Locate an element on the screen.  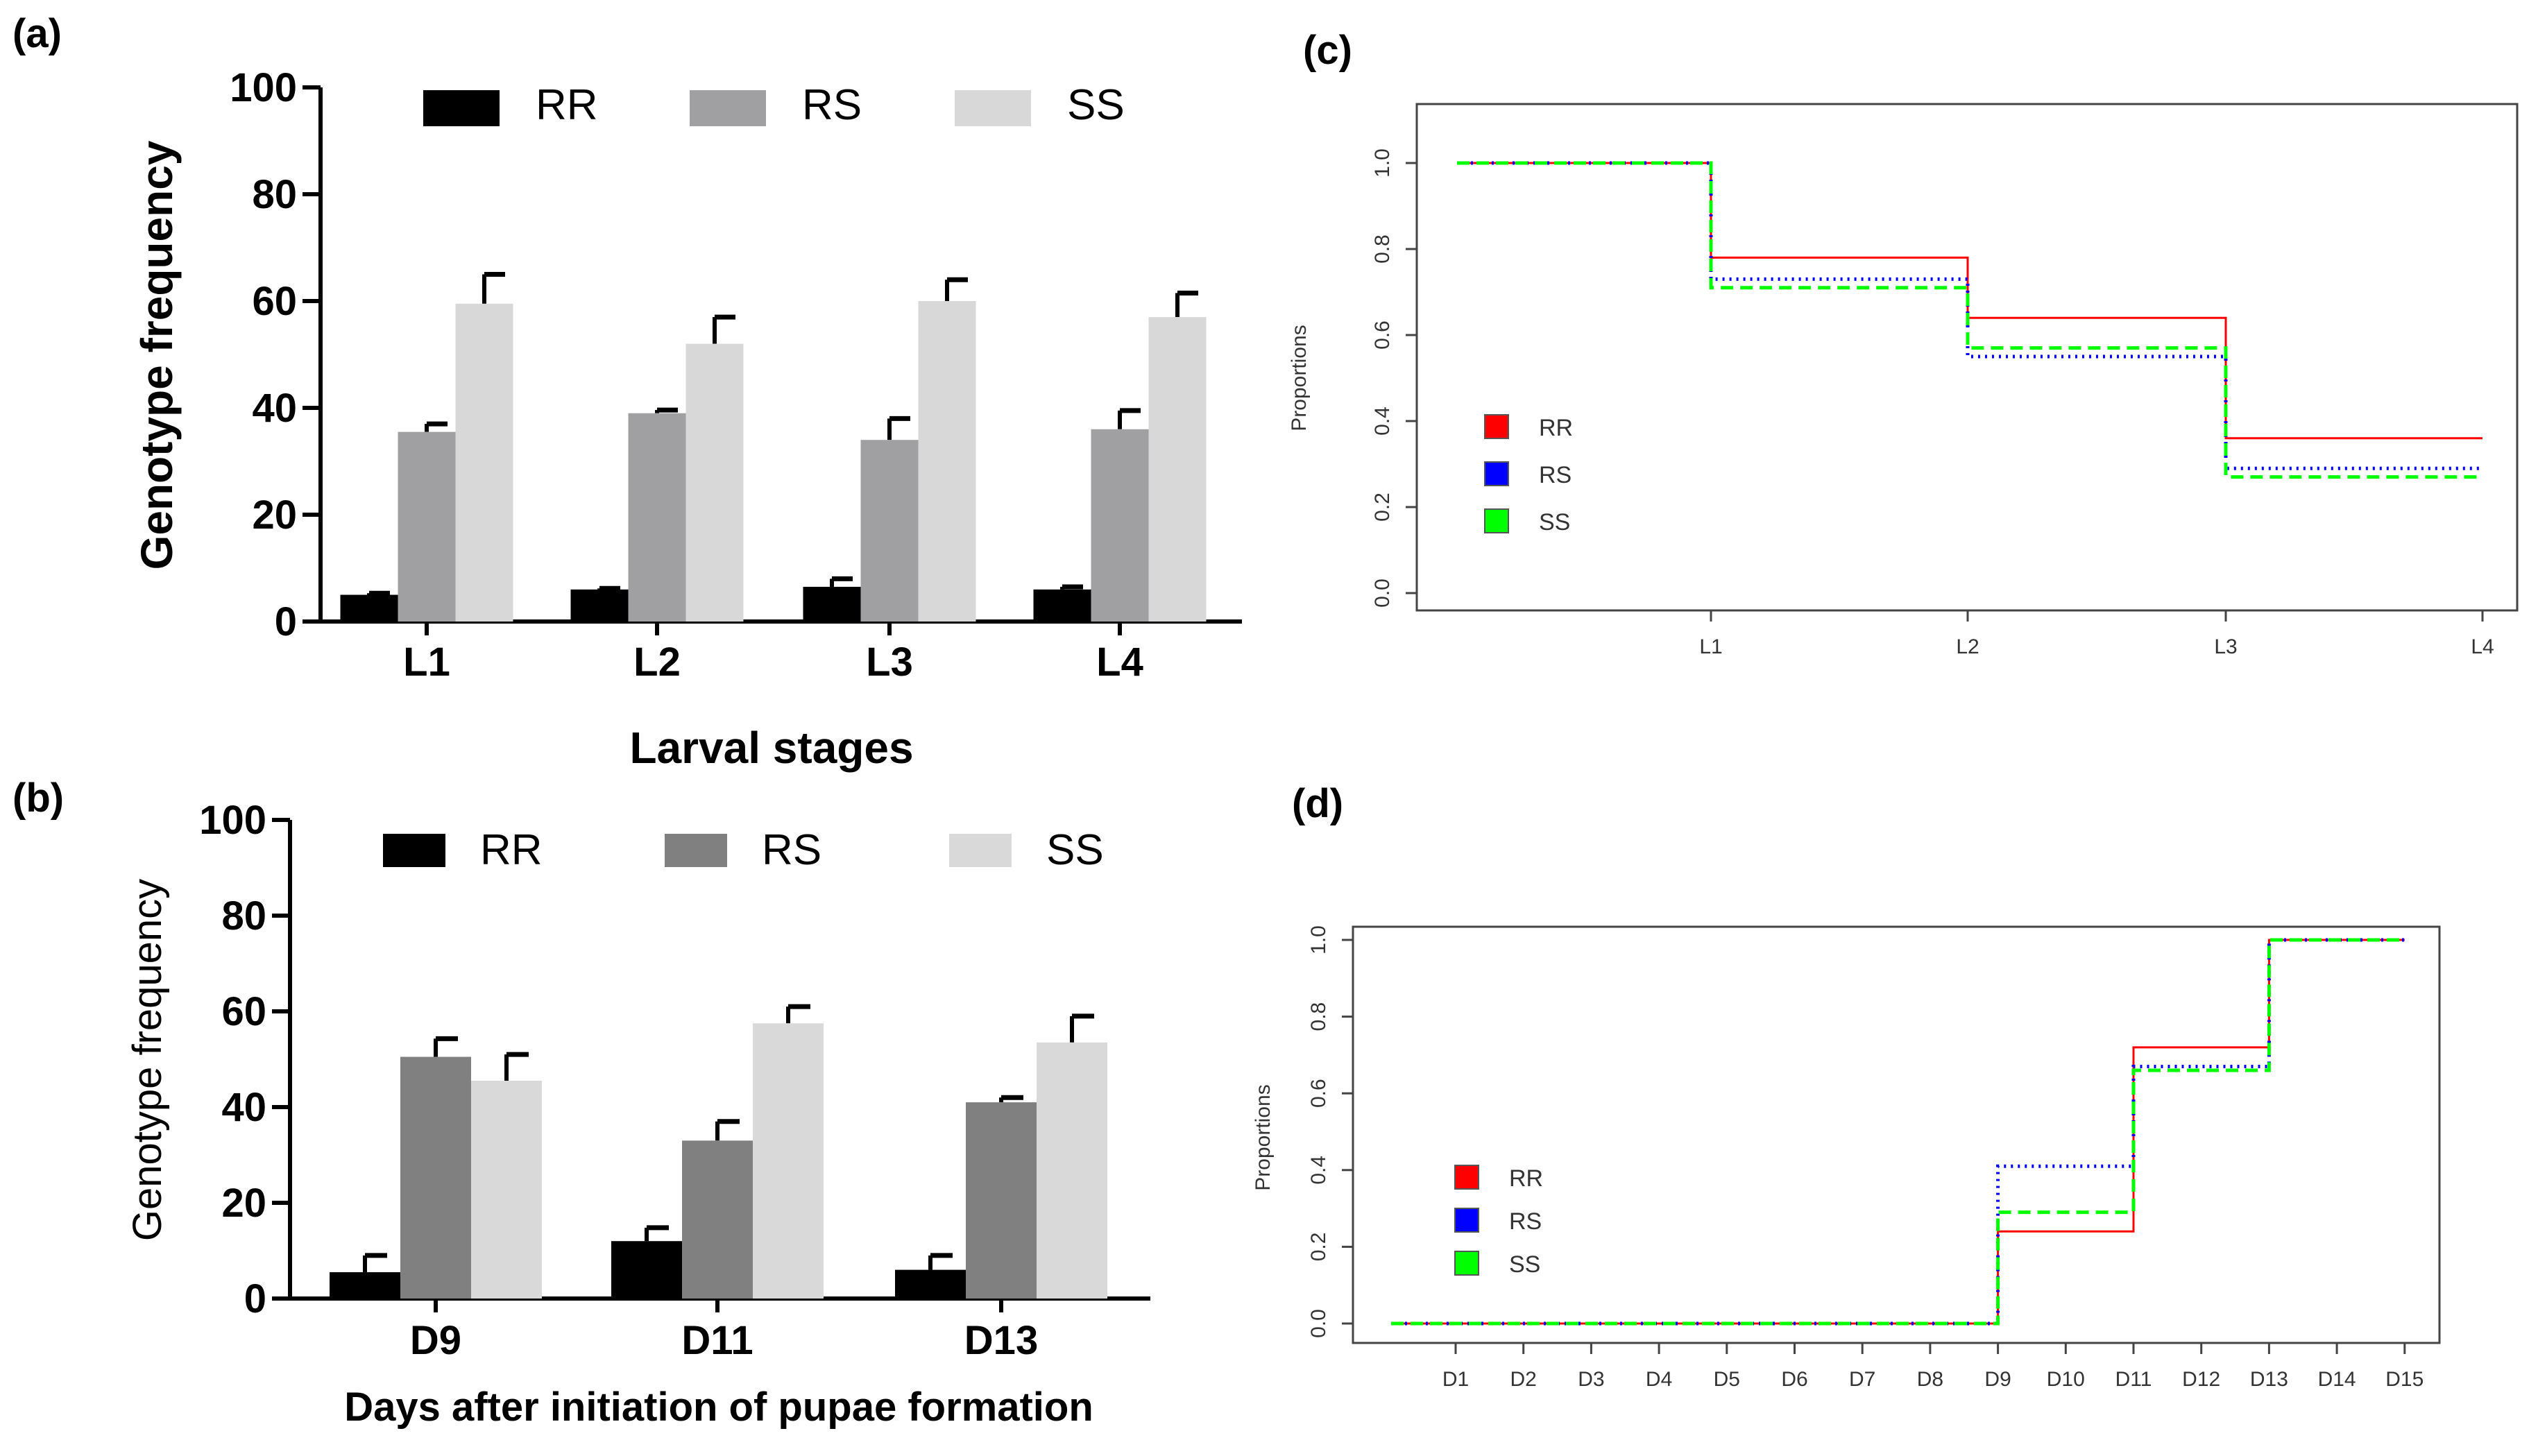
x-tick-label: L1 is located at coordinates (1710, 646).